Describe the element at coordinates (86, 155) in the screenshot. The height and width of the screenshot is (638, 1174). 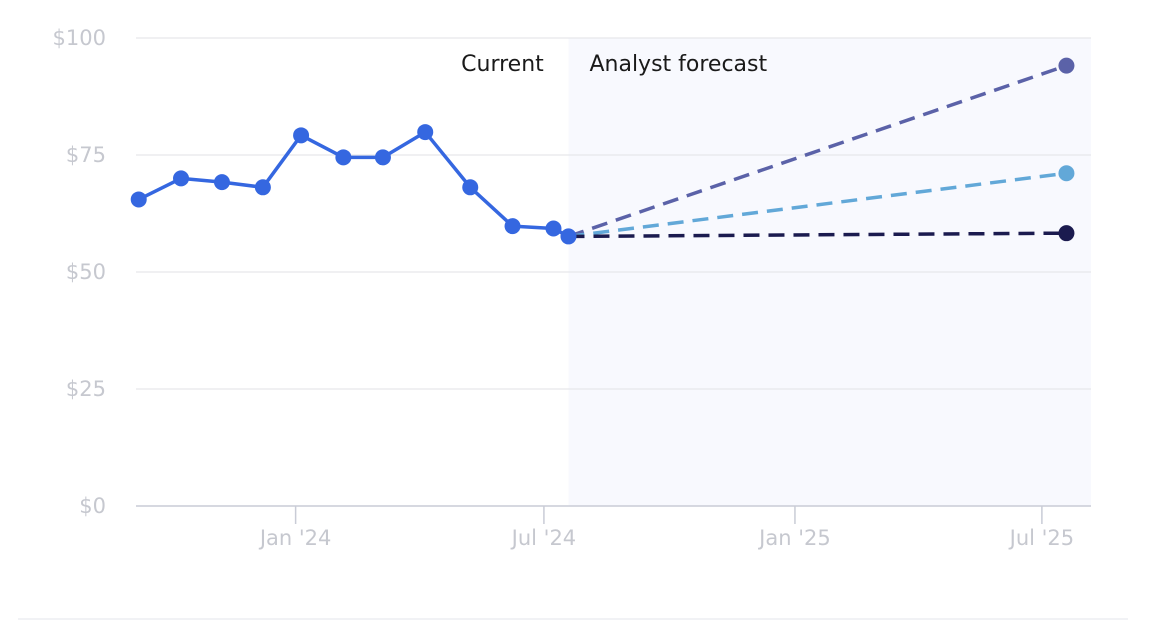
I see `y-tick-label: $75` at that location.